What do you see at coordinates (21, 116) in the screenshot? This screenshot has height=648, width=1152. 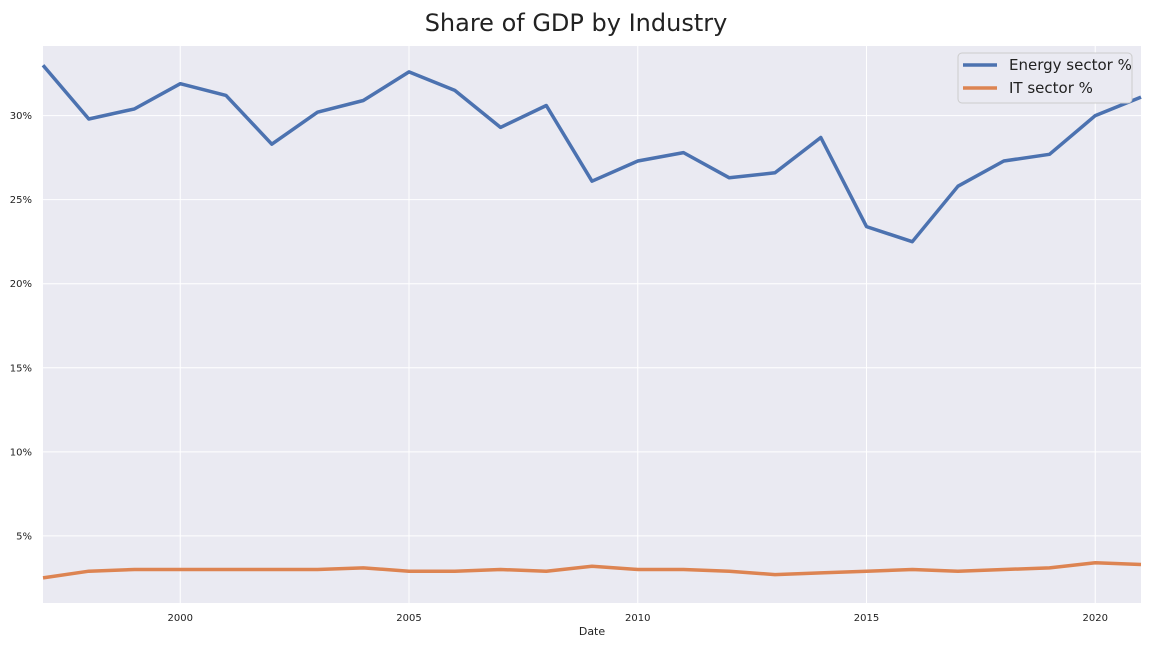 I see `y-tick-label: 30%` at bounding box center [21, 116].